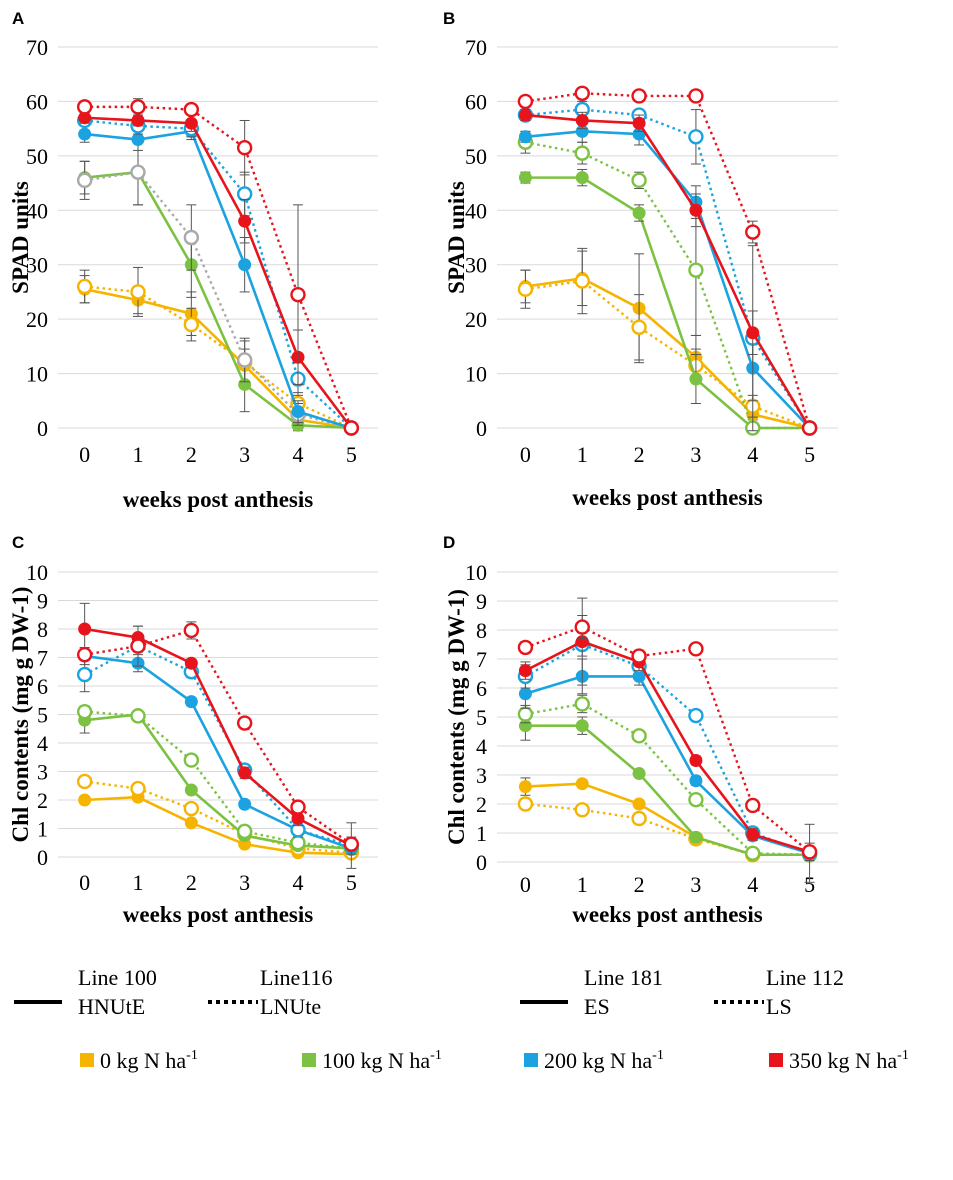  What do you see at coordinates (42, 428) in the screenshot?
I see `y-tick-label: 0` at bounding box center [42, 428].